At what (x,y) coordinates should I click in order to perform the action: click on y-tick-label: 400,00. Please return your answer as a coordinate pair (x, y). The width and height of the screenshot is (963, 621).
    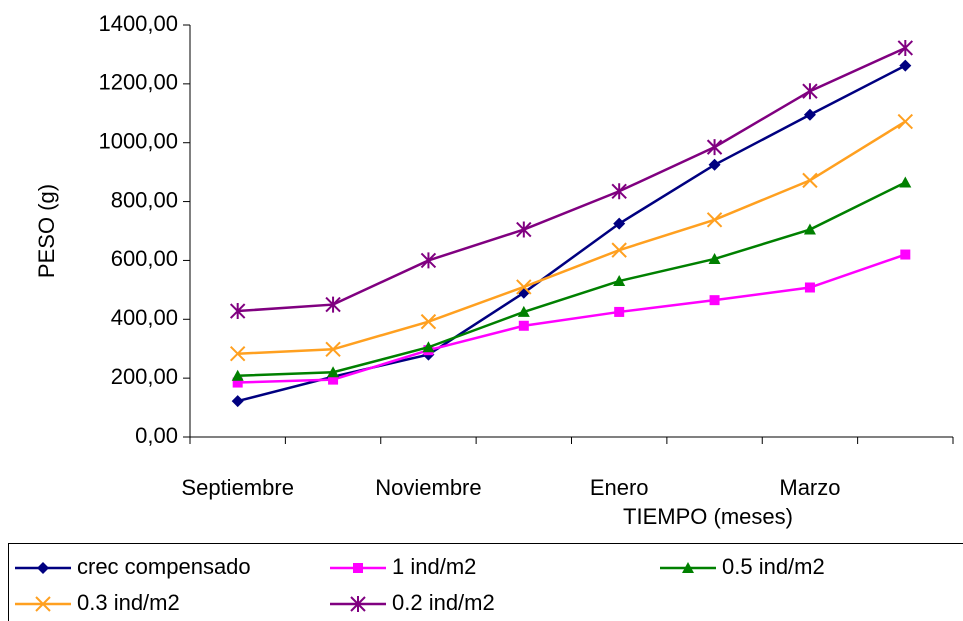
    Looking at the image, I should click on (144, 317).